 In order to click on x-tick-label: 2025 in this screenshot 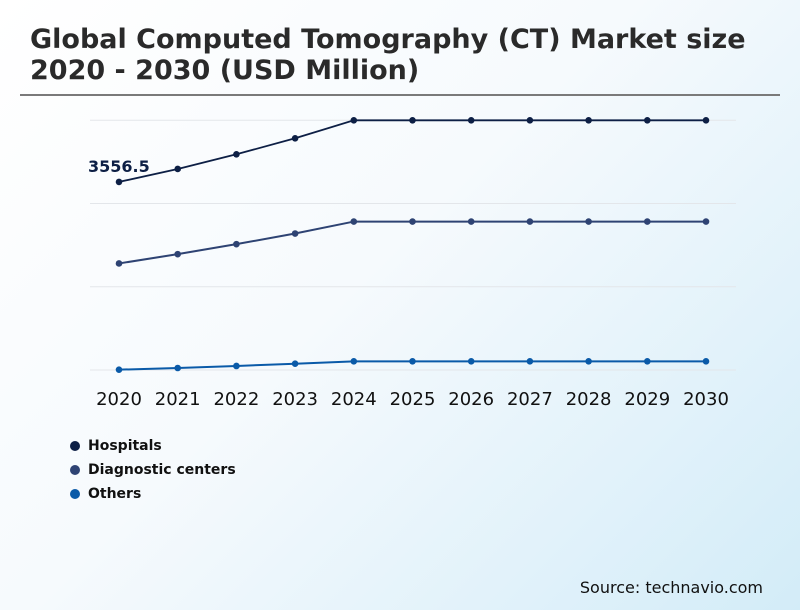, I will do `click(413, 399)`.